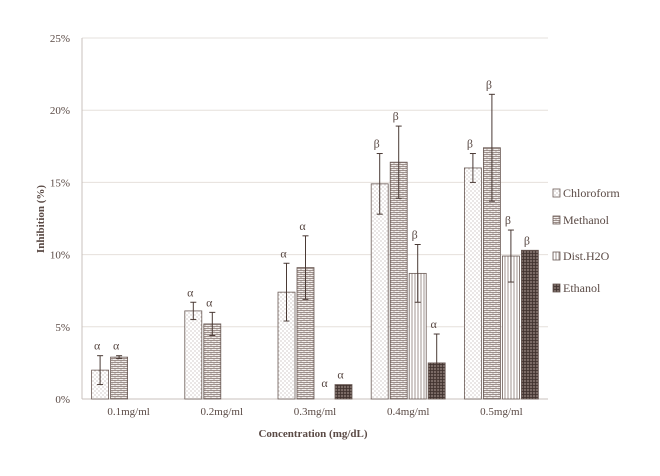 The image size is (660, 476). I want to click on y-axis-title: Inhibition (%), so click(41, 219).